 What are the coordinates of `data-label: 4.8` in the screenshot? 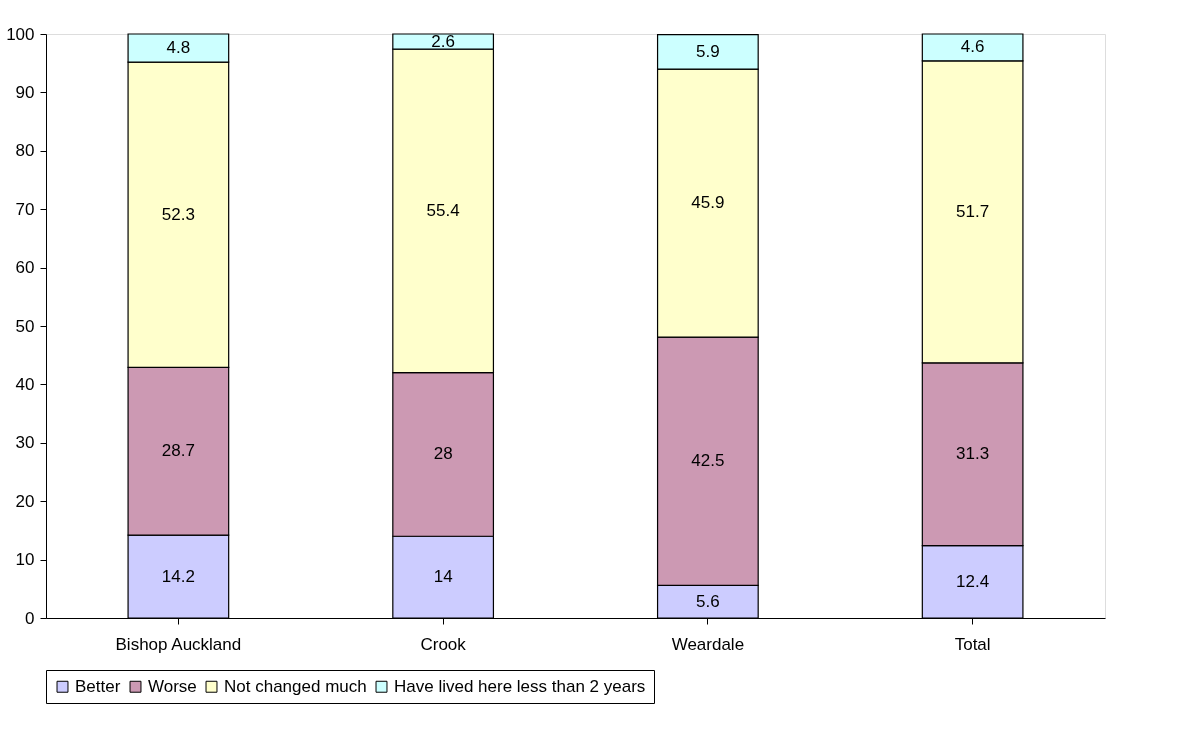 It's located at (178, 48).